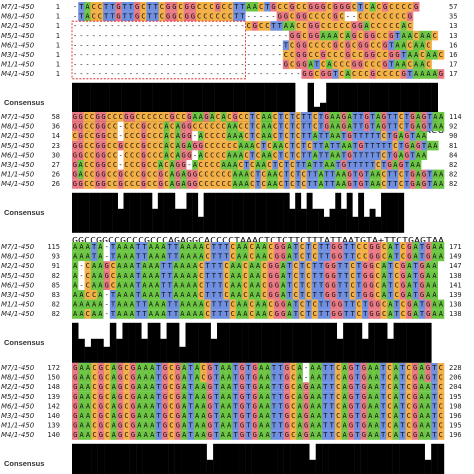  Describe the element at coordinates (258, 458) in the screenshot. I see `conservation-histogram` at that location.